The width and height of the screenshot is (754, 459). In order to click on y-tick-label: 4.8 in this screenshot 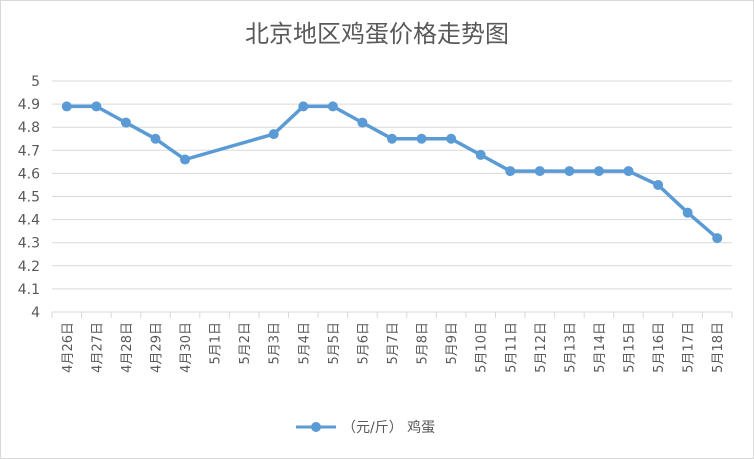, I will do `click(29, 128)`.